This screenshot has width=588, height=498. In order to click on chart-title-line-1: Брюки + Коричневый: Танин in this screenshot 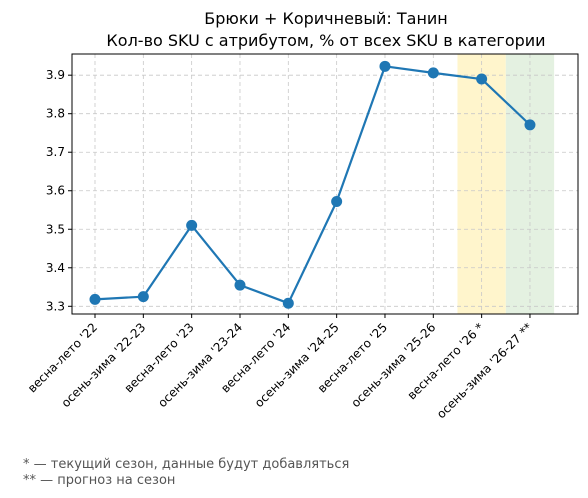, I will do `click(326, 18)`.